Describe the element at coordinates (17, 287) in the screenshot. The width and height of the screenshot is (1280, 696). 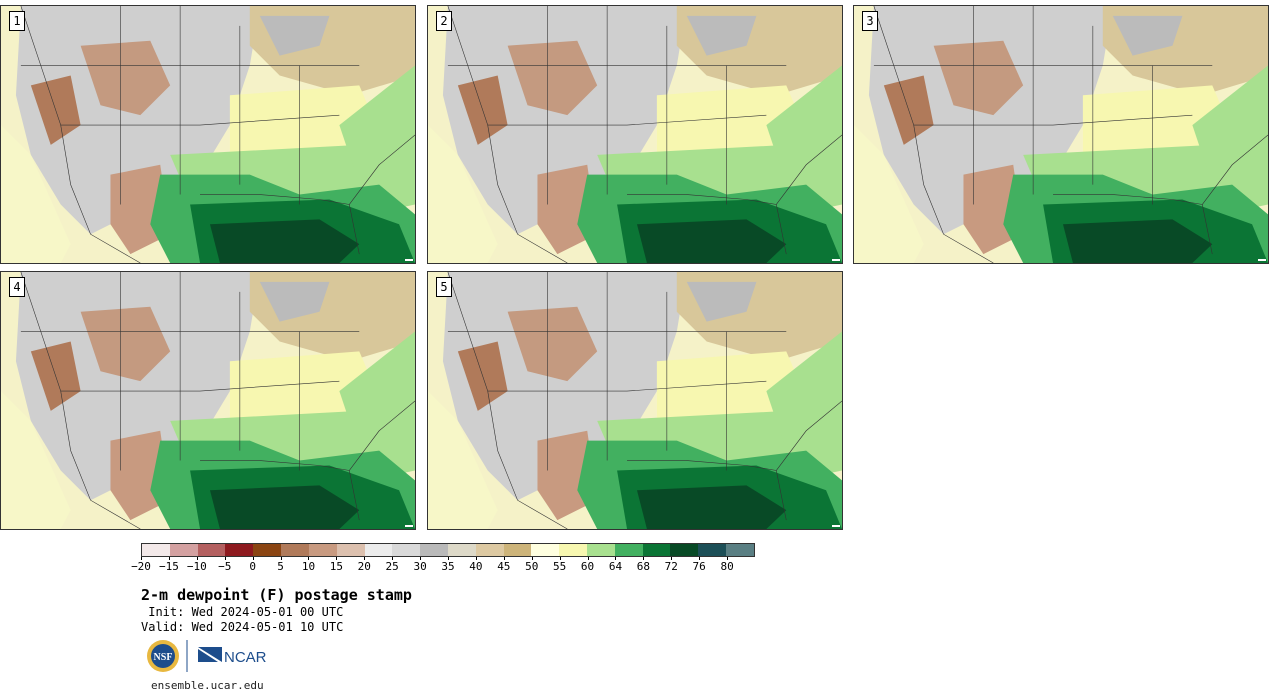
I see `panel-number: 4` at that location.